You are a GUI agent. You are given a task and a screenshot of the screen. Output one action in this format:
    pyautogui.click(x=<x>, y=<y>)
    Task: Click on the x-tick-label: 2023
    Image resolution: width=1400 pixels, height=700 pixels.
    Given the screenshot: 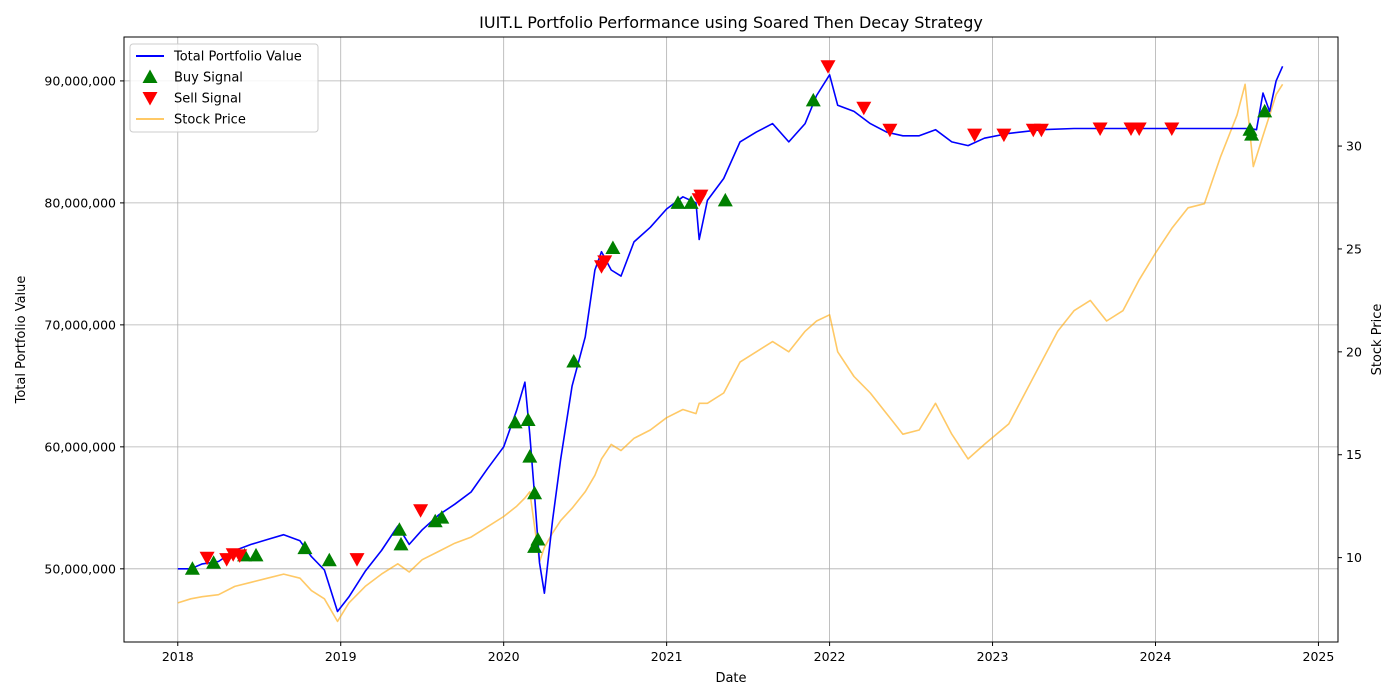 What is the action you would take?
    pyautogui.click(x=993, y=656)
    